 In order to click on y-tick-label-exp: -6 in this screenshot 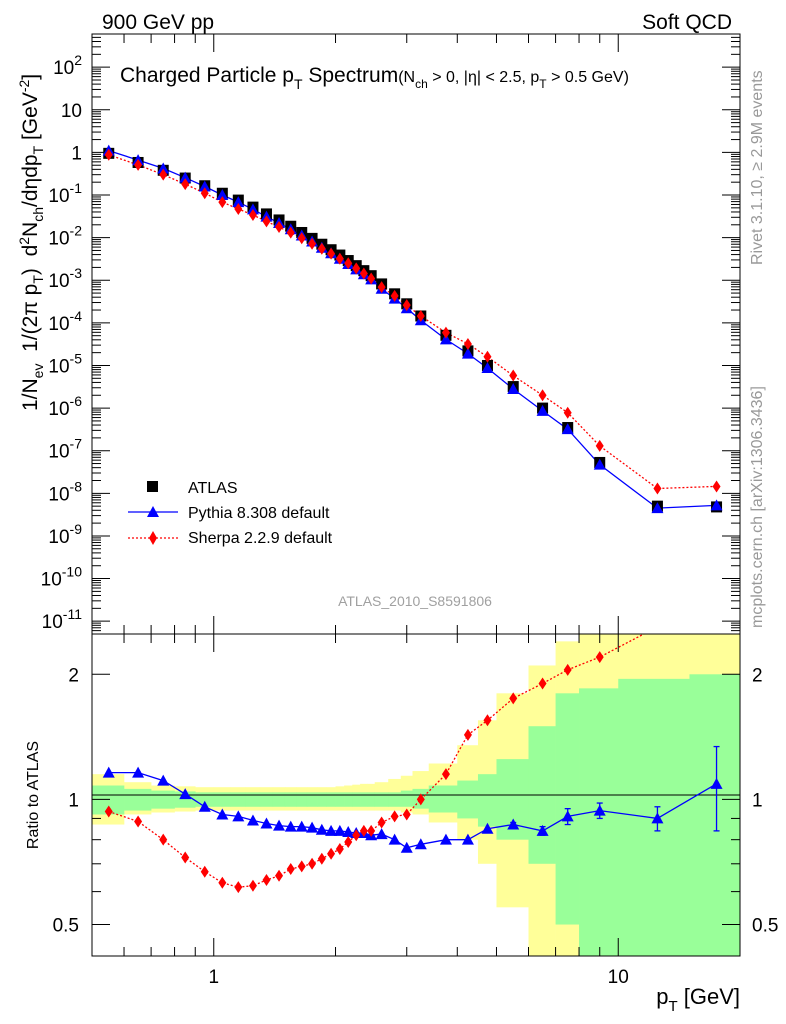, I will do `click(76, 401)`.